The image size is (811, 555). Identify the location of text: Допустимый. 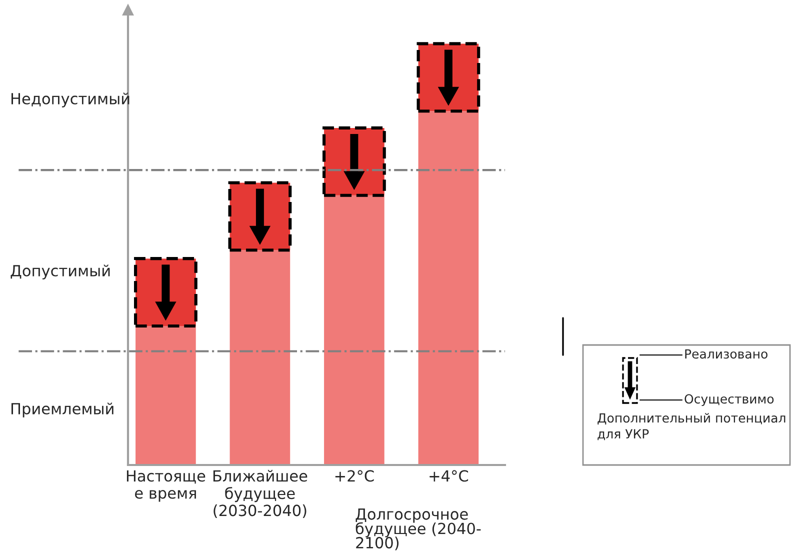
(60, 272).